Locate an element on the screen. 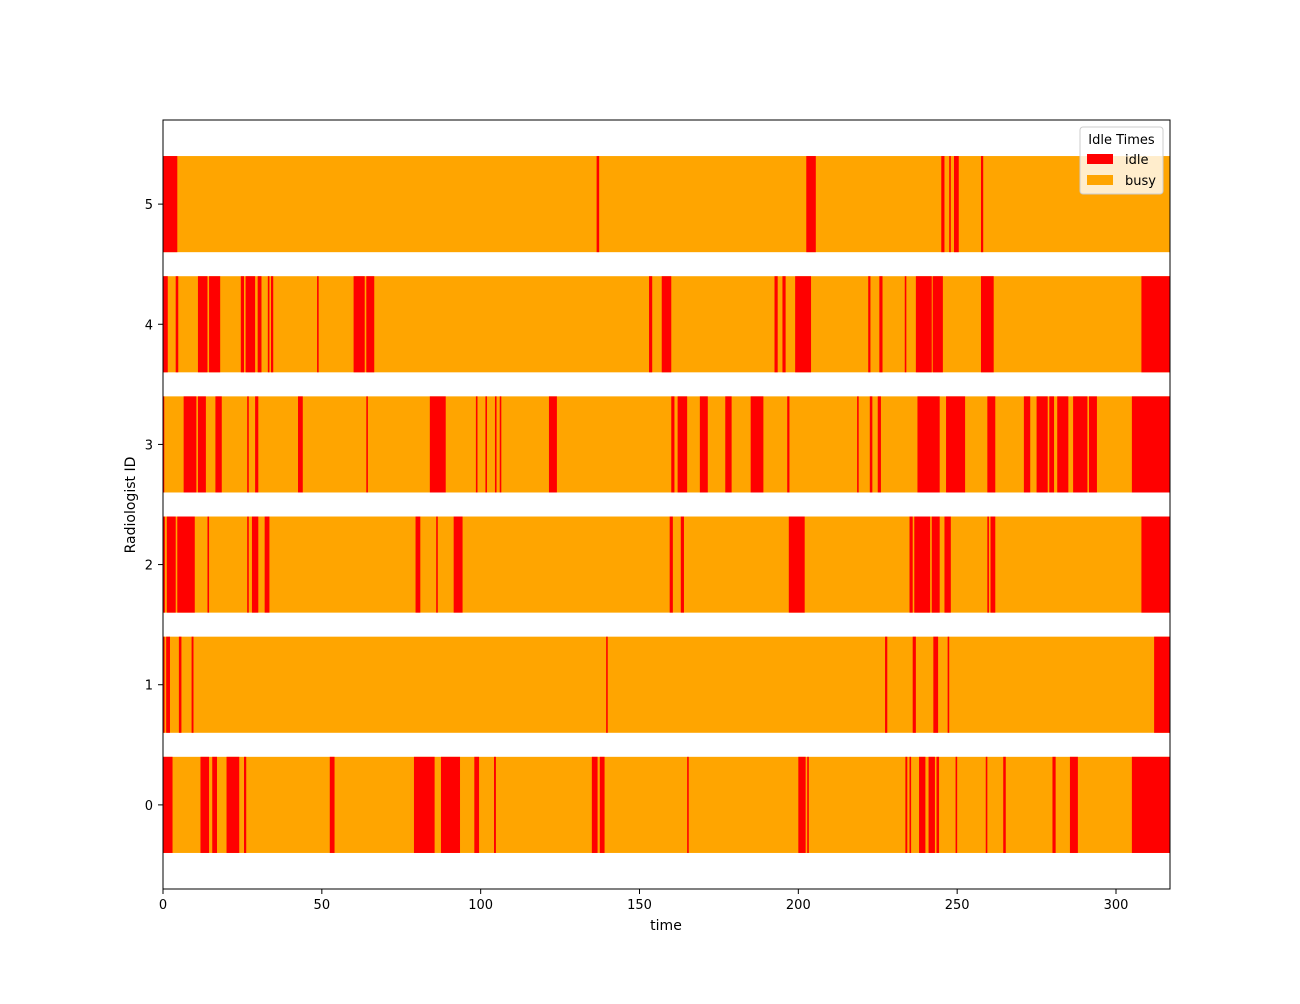  y-tick-label: 5 is located at coordinates (149, 205).